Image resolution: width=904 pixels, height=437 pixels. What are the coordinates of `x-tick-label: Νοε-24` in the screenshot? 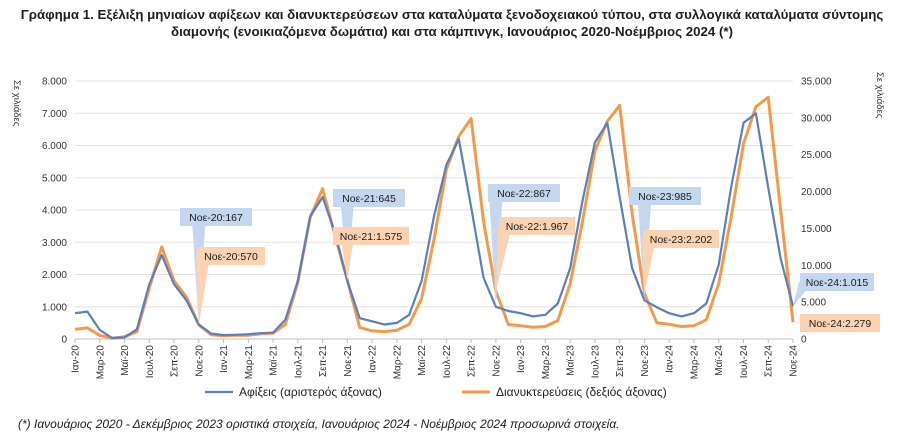 It's located at (794, 361).